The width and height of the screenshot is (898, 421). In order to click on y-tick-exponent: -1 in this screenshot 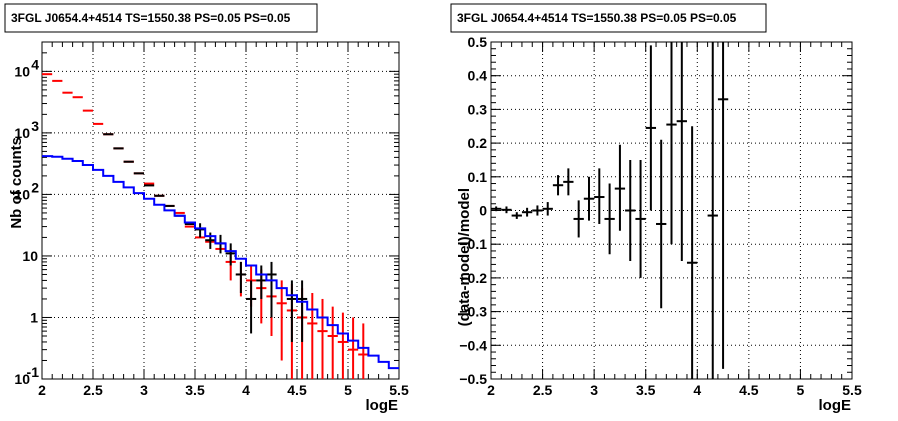, I will do `click(33, 372)`.